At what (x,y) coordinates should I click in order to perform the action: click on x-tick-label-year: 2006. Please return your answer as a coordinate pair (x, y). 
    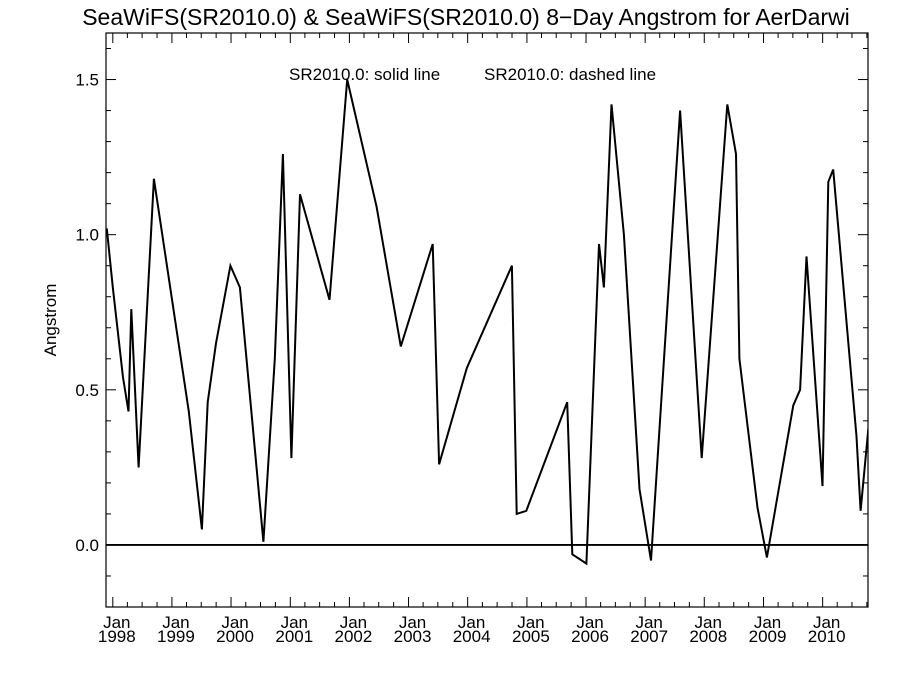
    Looking at the image, I should click on (590, 636).